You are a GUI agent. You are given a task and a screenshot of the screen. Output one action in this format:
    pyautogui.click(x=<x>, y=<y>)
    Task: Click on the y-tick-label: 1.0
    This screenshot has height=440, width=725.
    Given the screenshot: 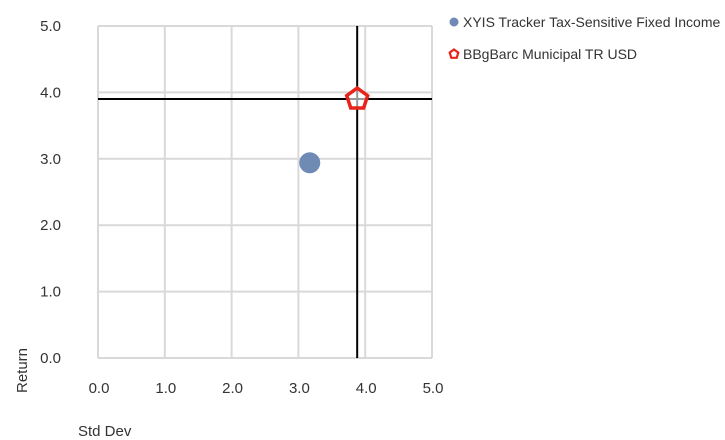 What is the action you would take?
    pyautogui.click(x=50, y=292)
    